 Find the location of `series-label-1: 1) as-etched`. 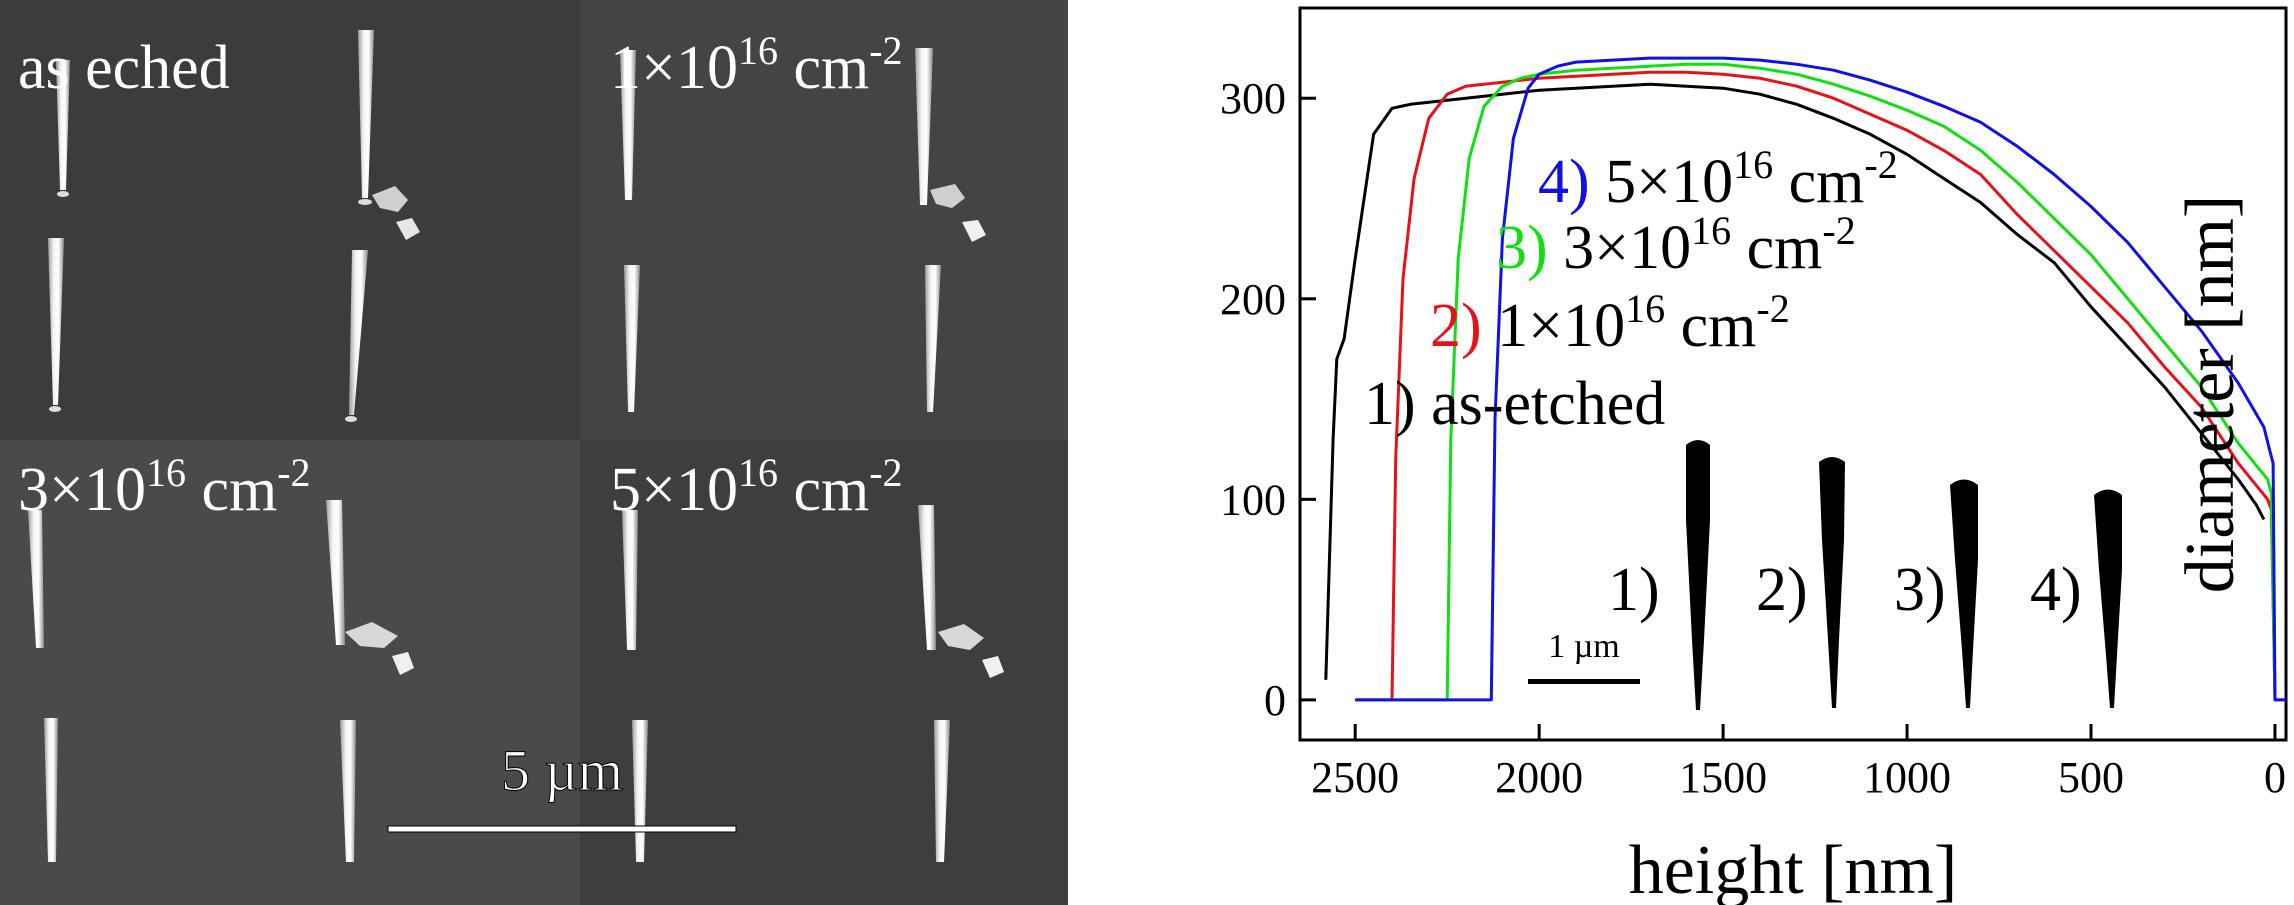

series-label-1: 1) as-etched is located at coordinates (1514, 404).